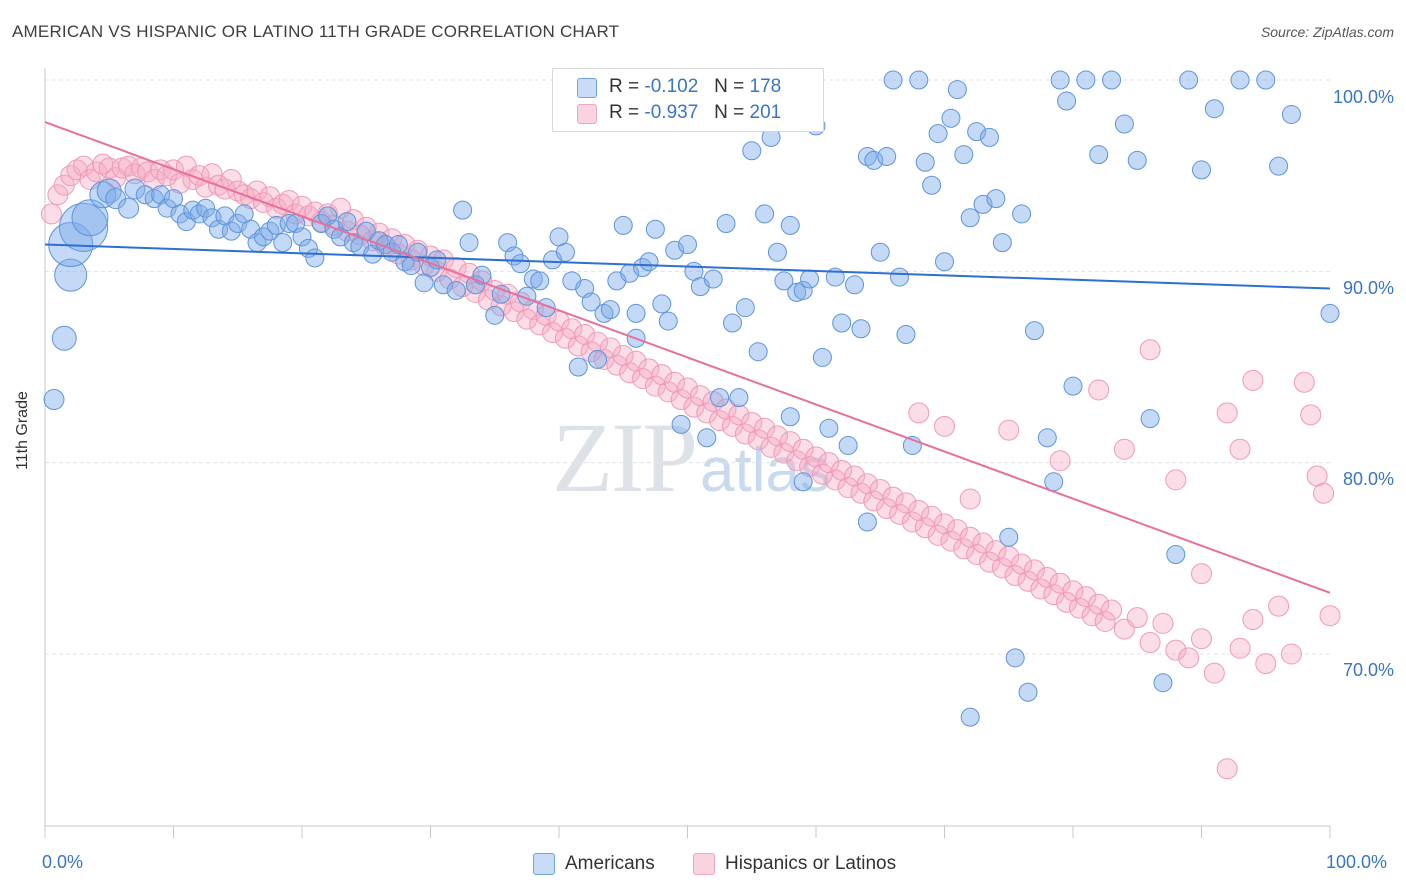  I want to click on hispanics-swatch, so click(587, 114).